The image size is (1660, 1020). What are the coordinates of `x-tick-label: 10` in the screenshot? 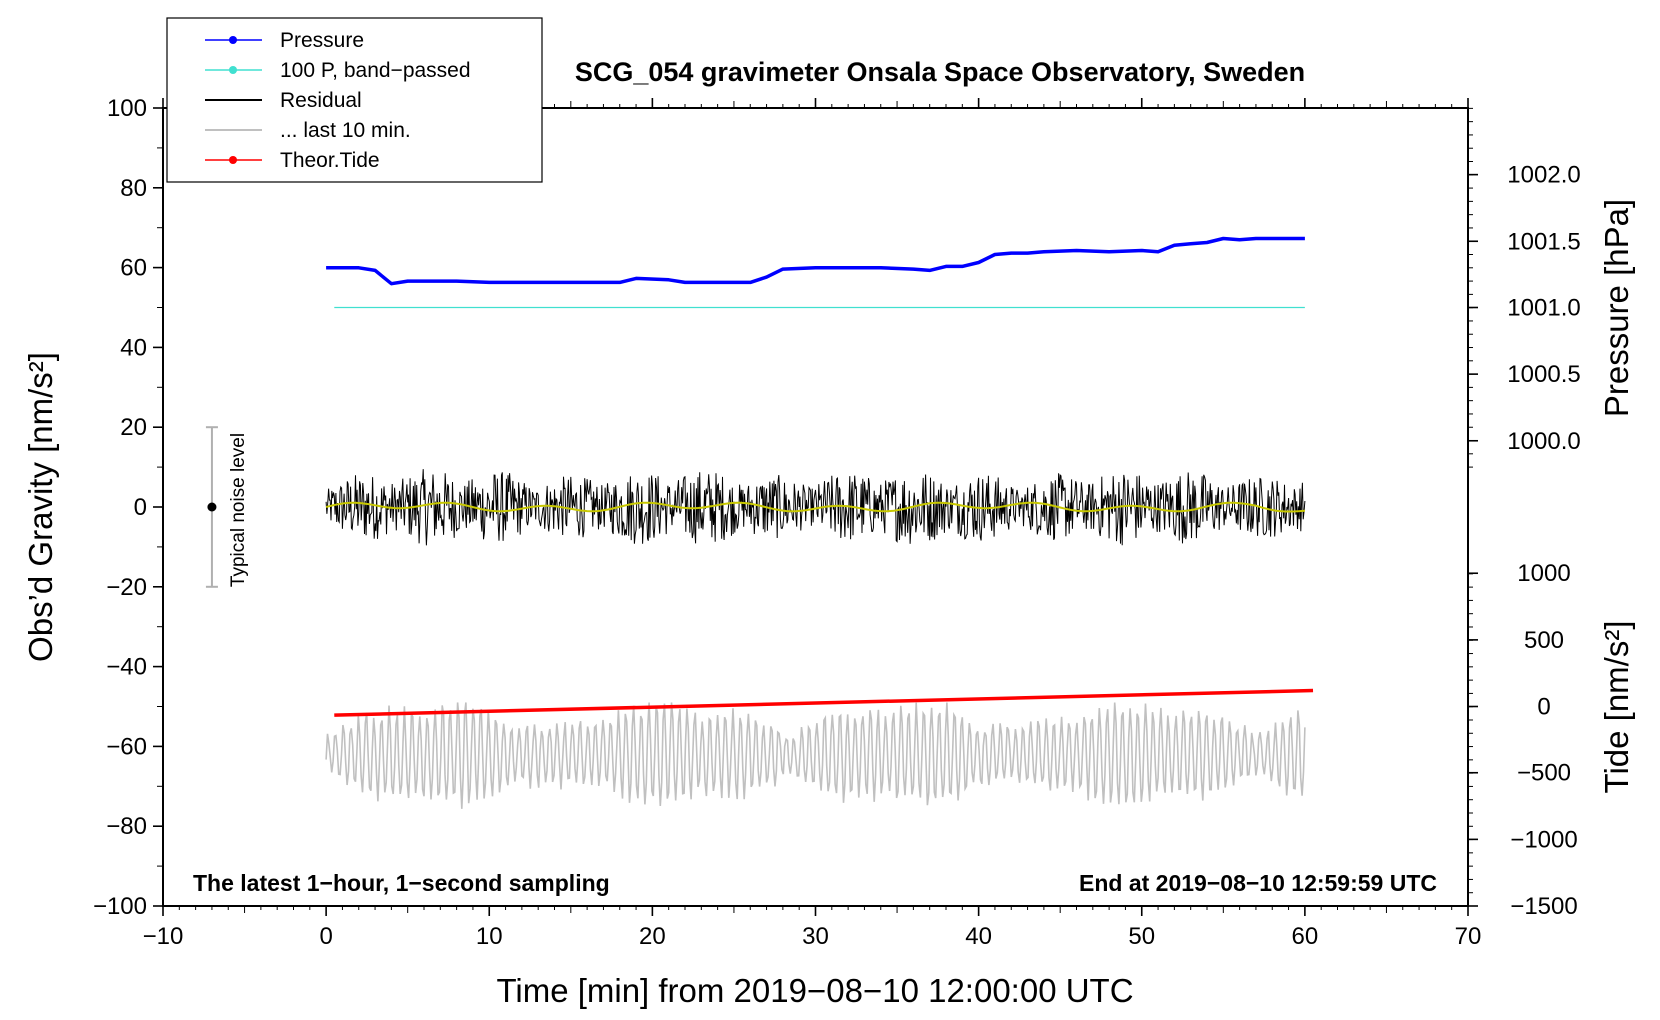 It's located at (489, 936).